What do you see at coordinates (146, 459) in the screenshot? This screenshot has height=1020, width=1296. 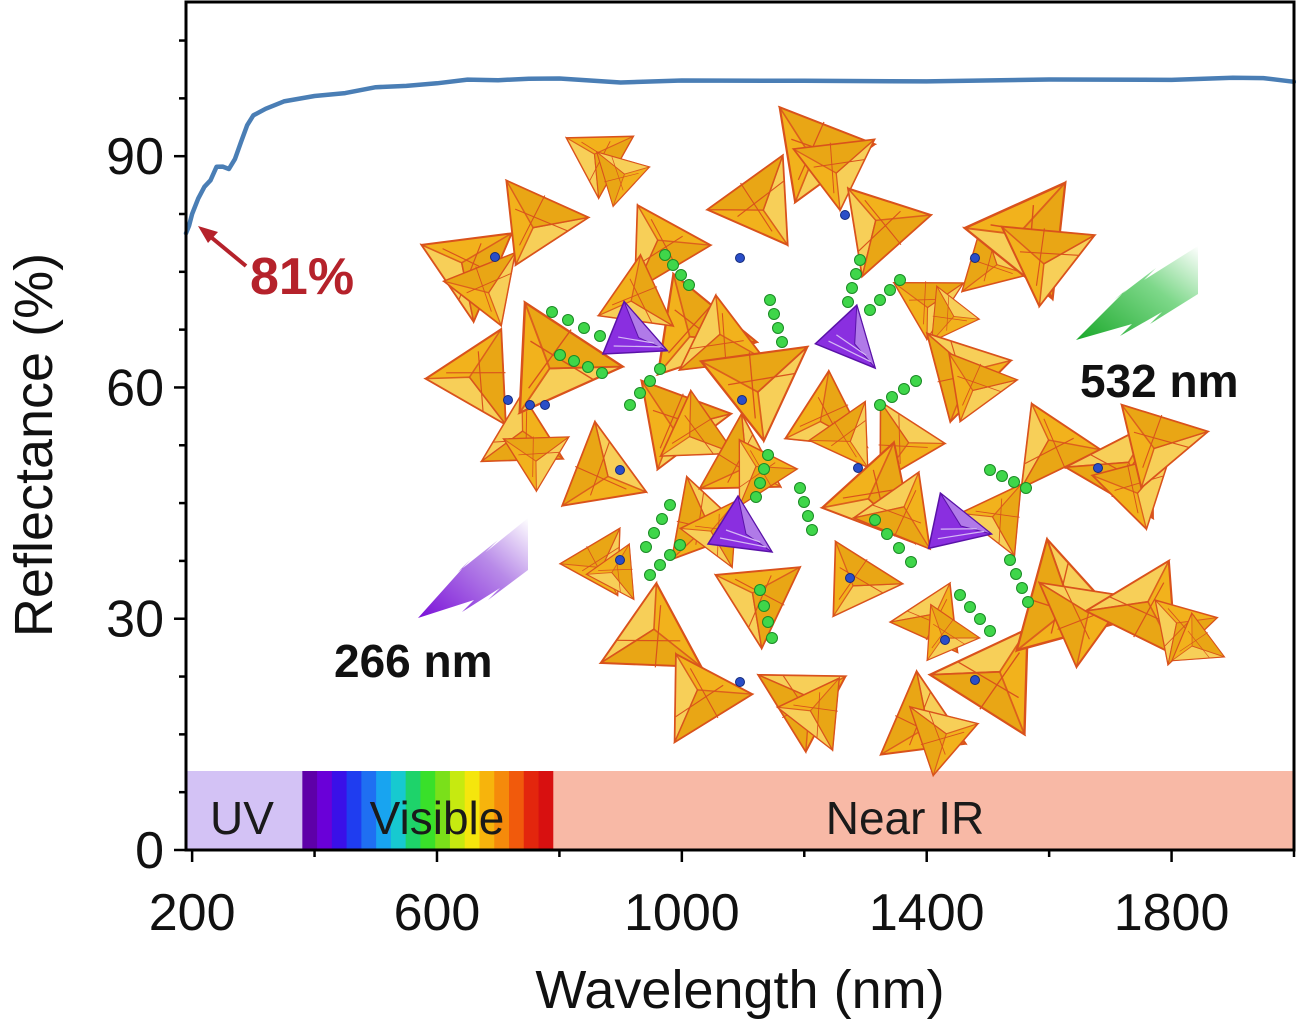 I see `y-axis: 0 30 60 90` at bounding box center [146, 459].